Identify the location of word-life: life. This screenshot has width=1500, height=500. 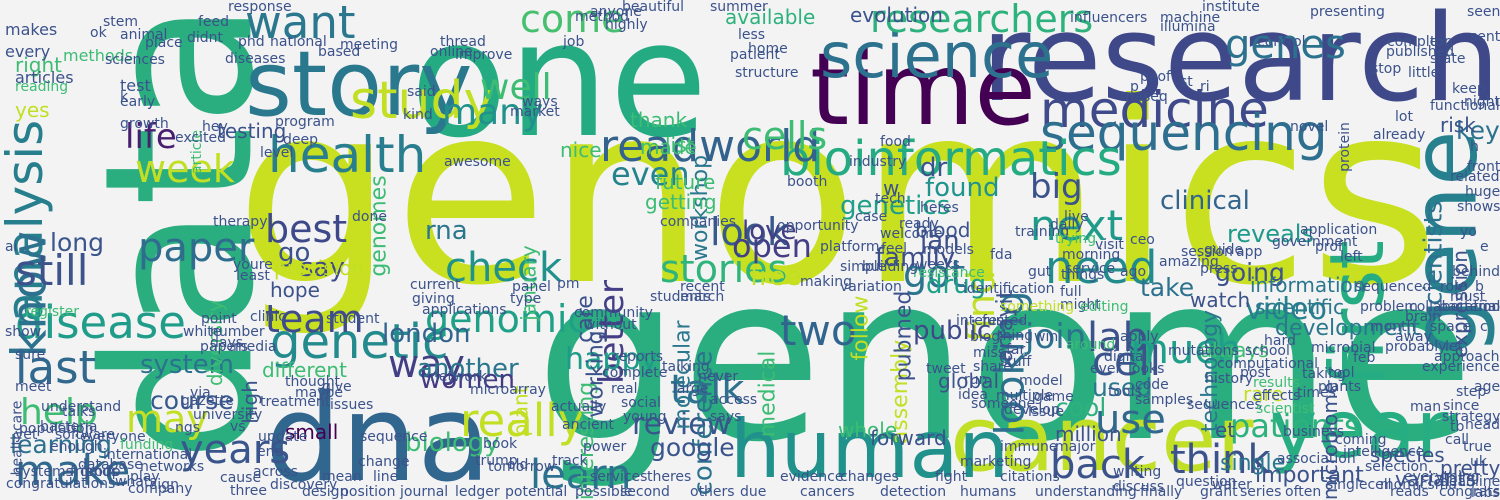
(151, 137).